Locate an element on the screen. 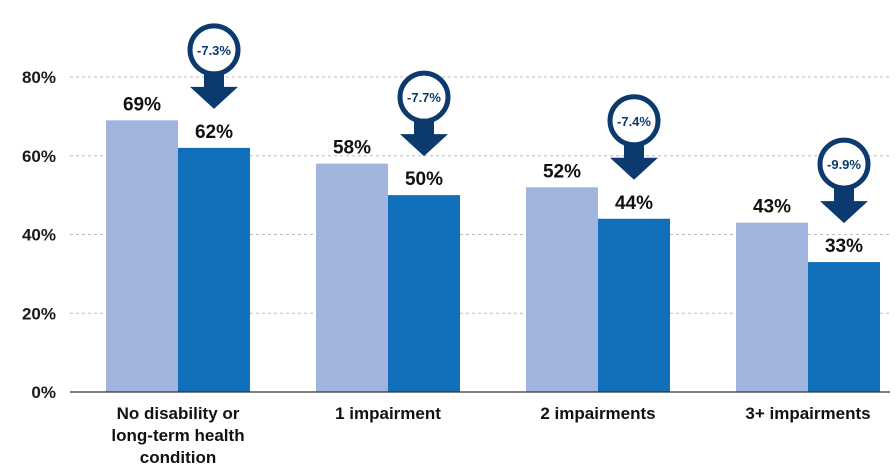  data-label: 33% is located at coordinates (844, 246).